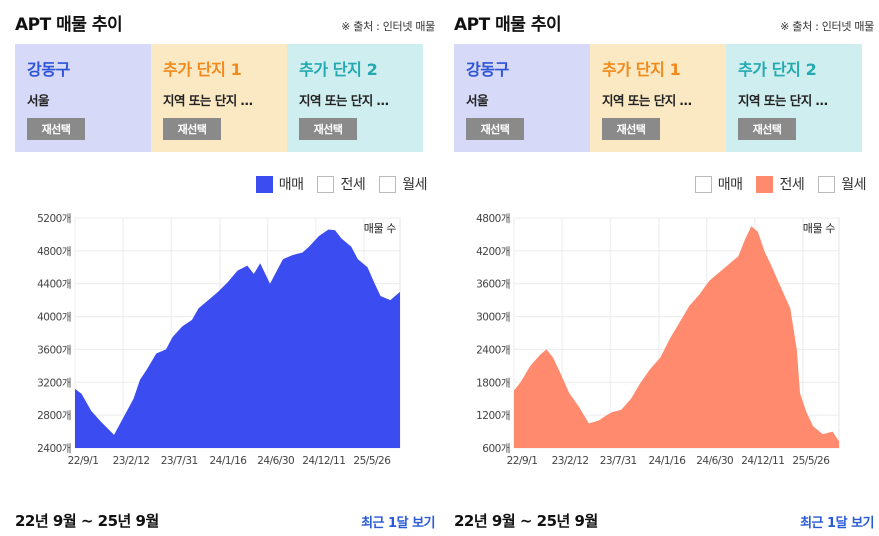  I want to click on y-tick-label: 2800개, so click(54, 416).